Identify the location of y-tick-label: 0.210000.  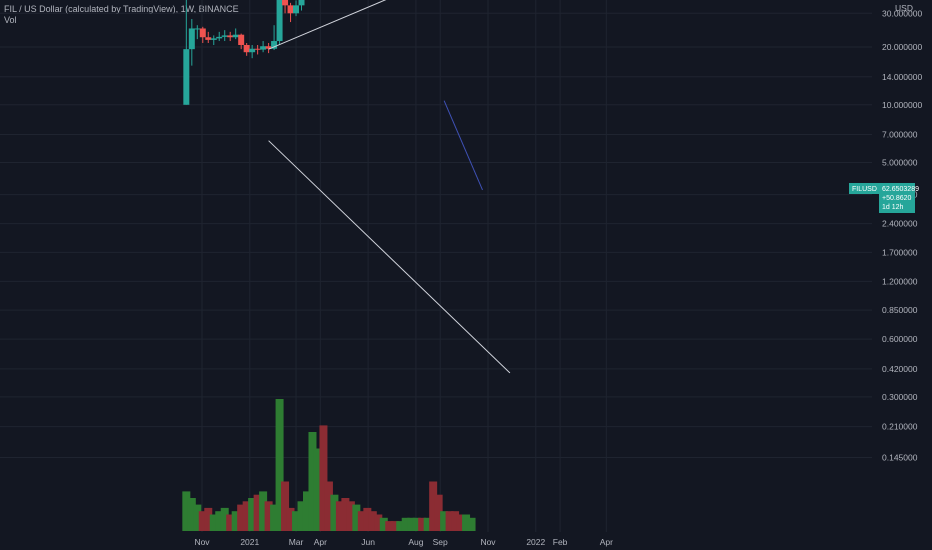
(900, 427).